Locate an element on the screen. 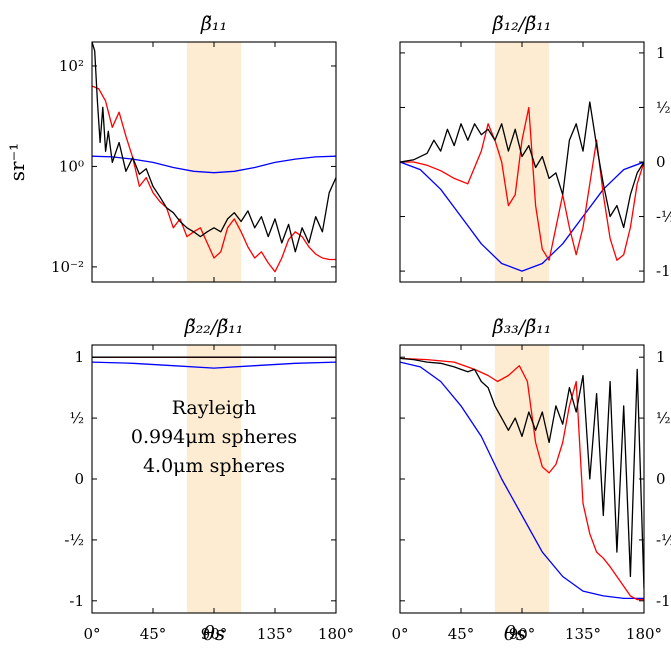  panel-title: β̃₃₃/β̃₁₁ is located at coordinates (522, 327).